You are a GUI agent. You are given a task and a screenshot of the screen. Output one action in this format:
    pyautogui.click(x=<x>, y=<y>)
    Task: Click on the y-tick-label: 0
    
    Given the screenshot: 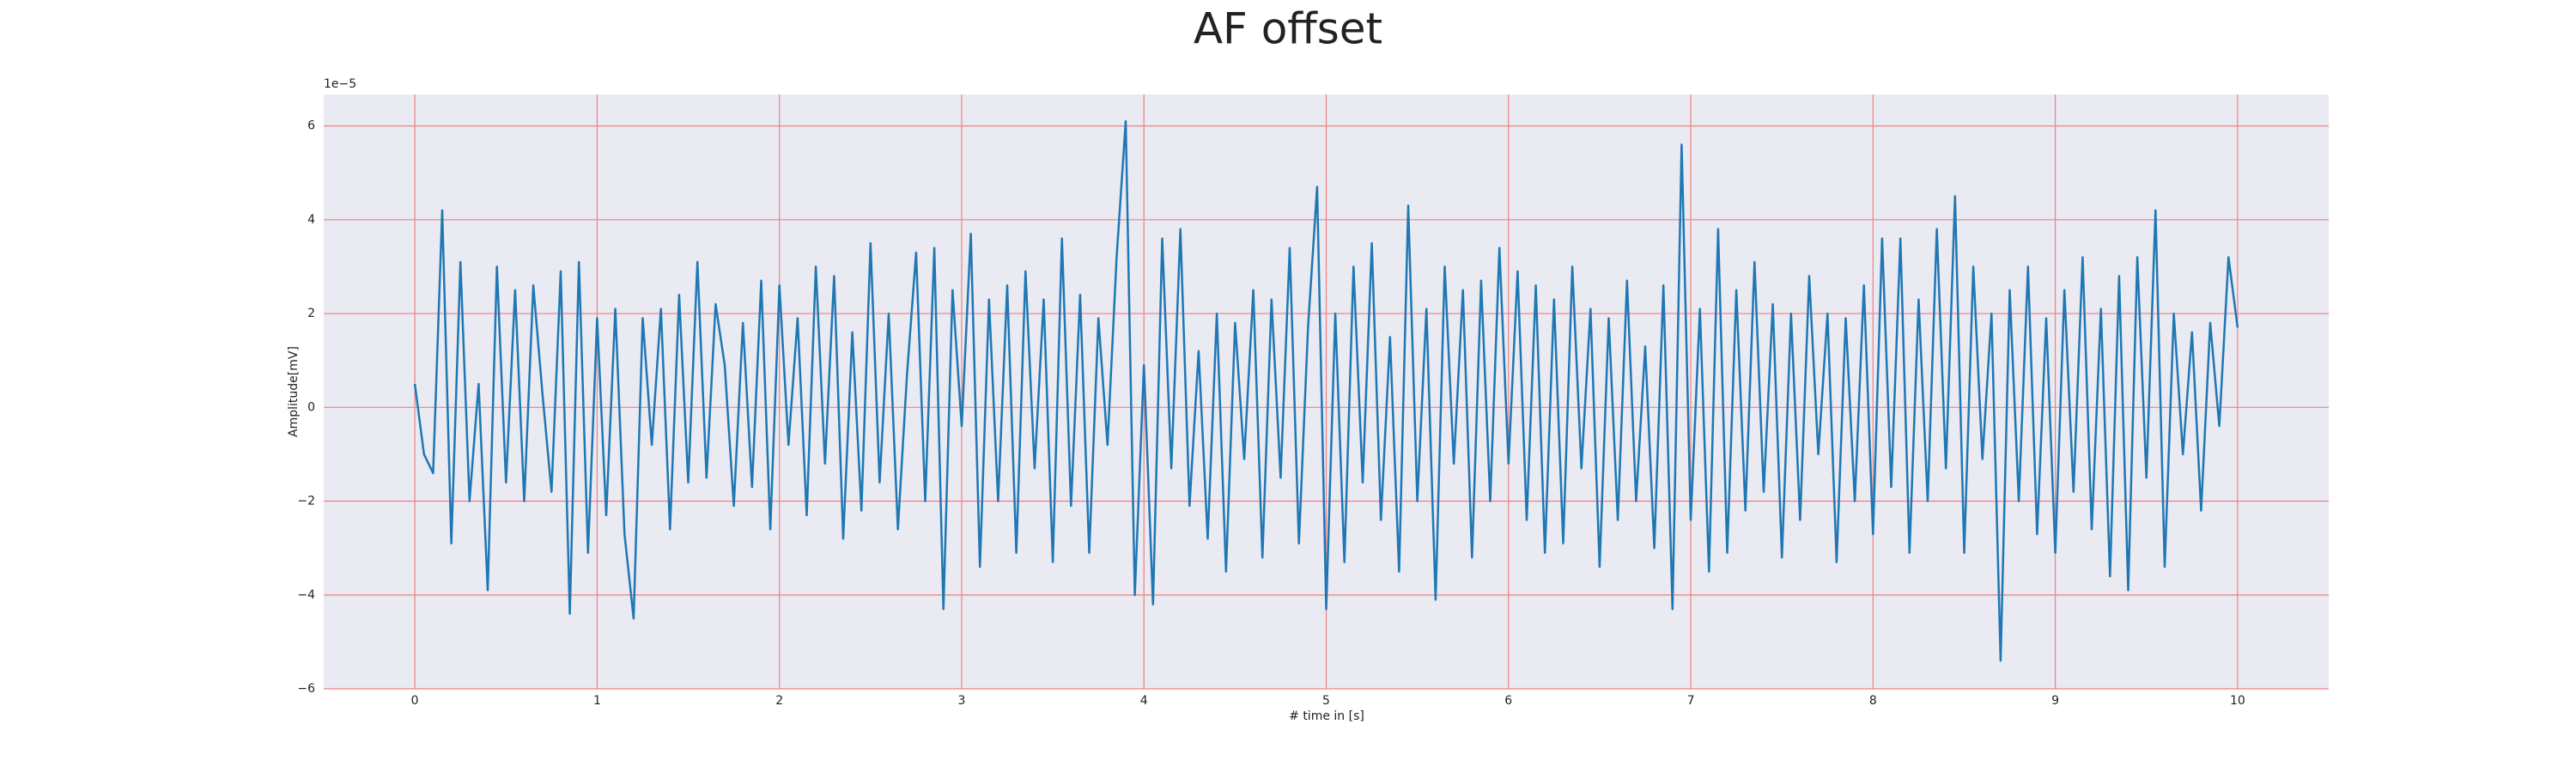 What is the action you would take?
    pyautogui.click(x=311, y=407)
    